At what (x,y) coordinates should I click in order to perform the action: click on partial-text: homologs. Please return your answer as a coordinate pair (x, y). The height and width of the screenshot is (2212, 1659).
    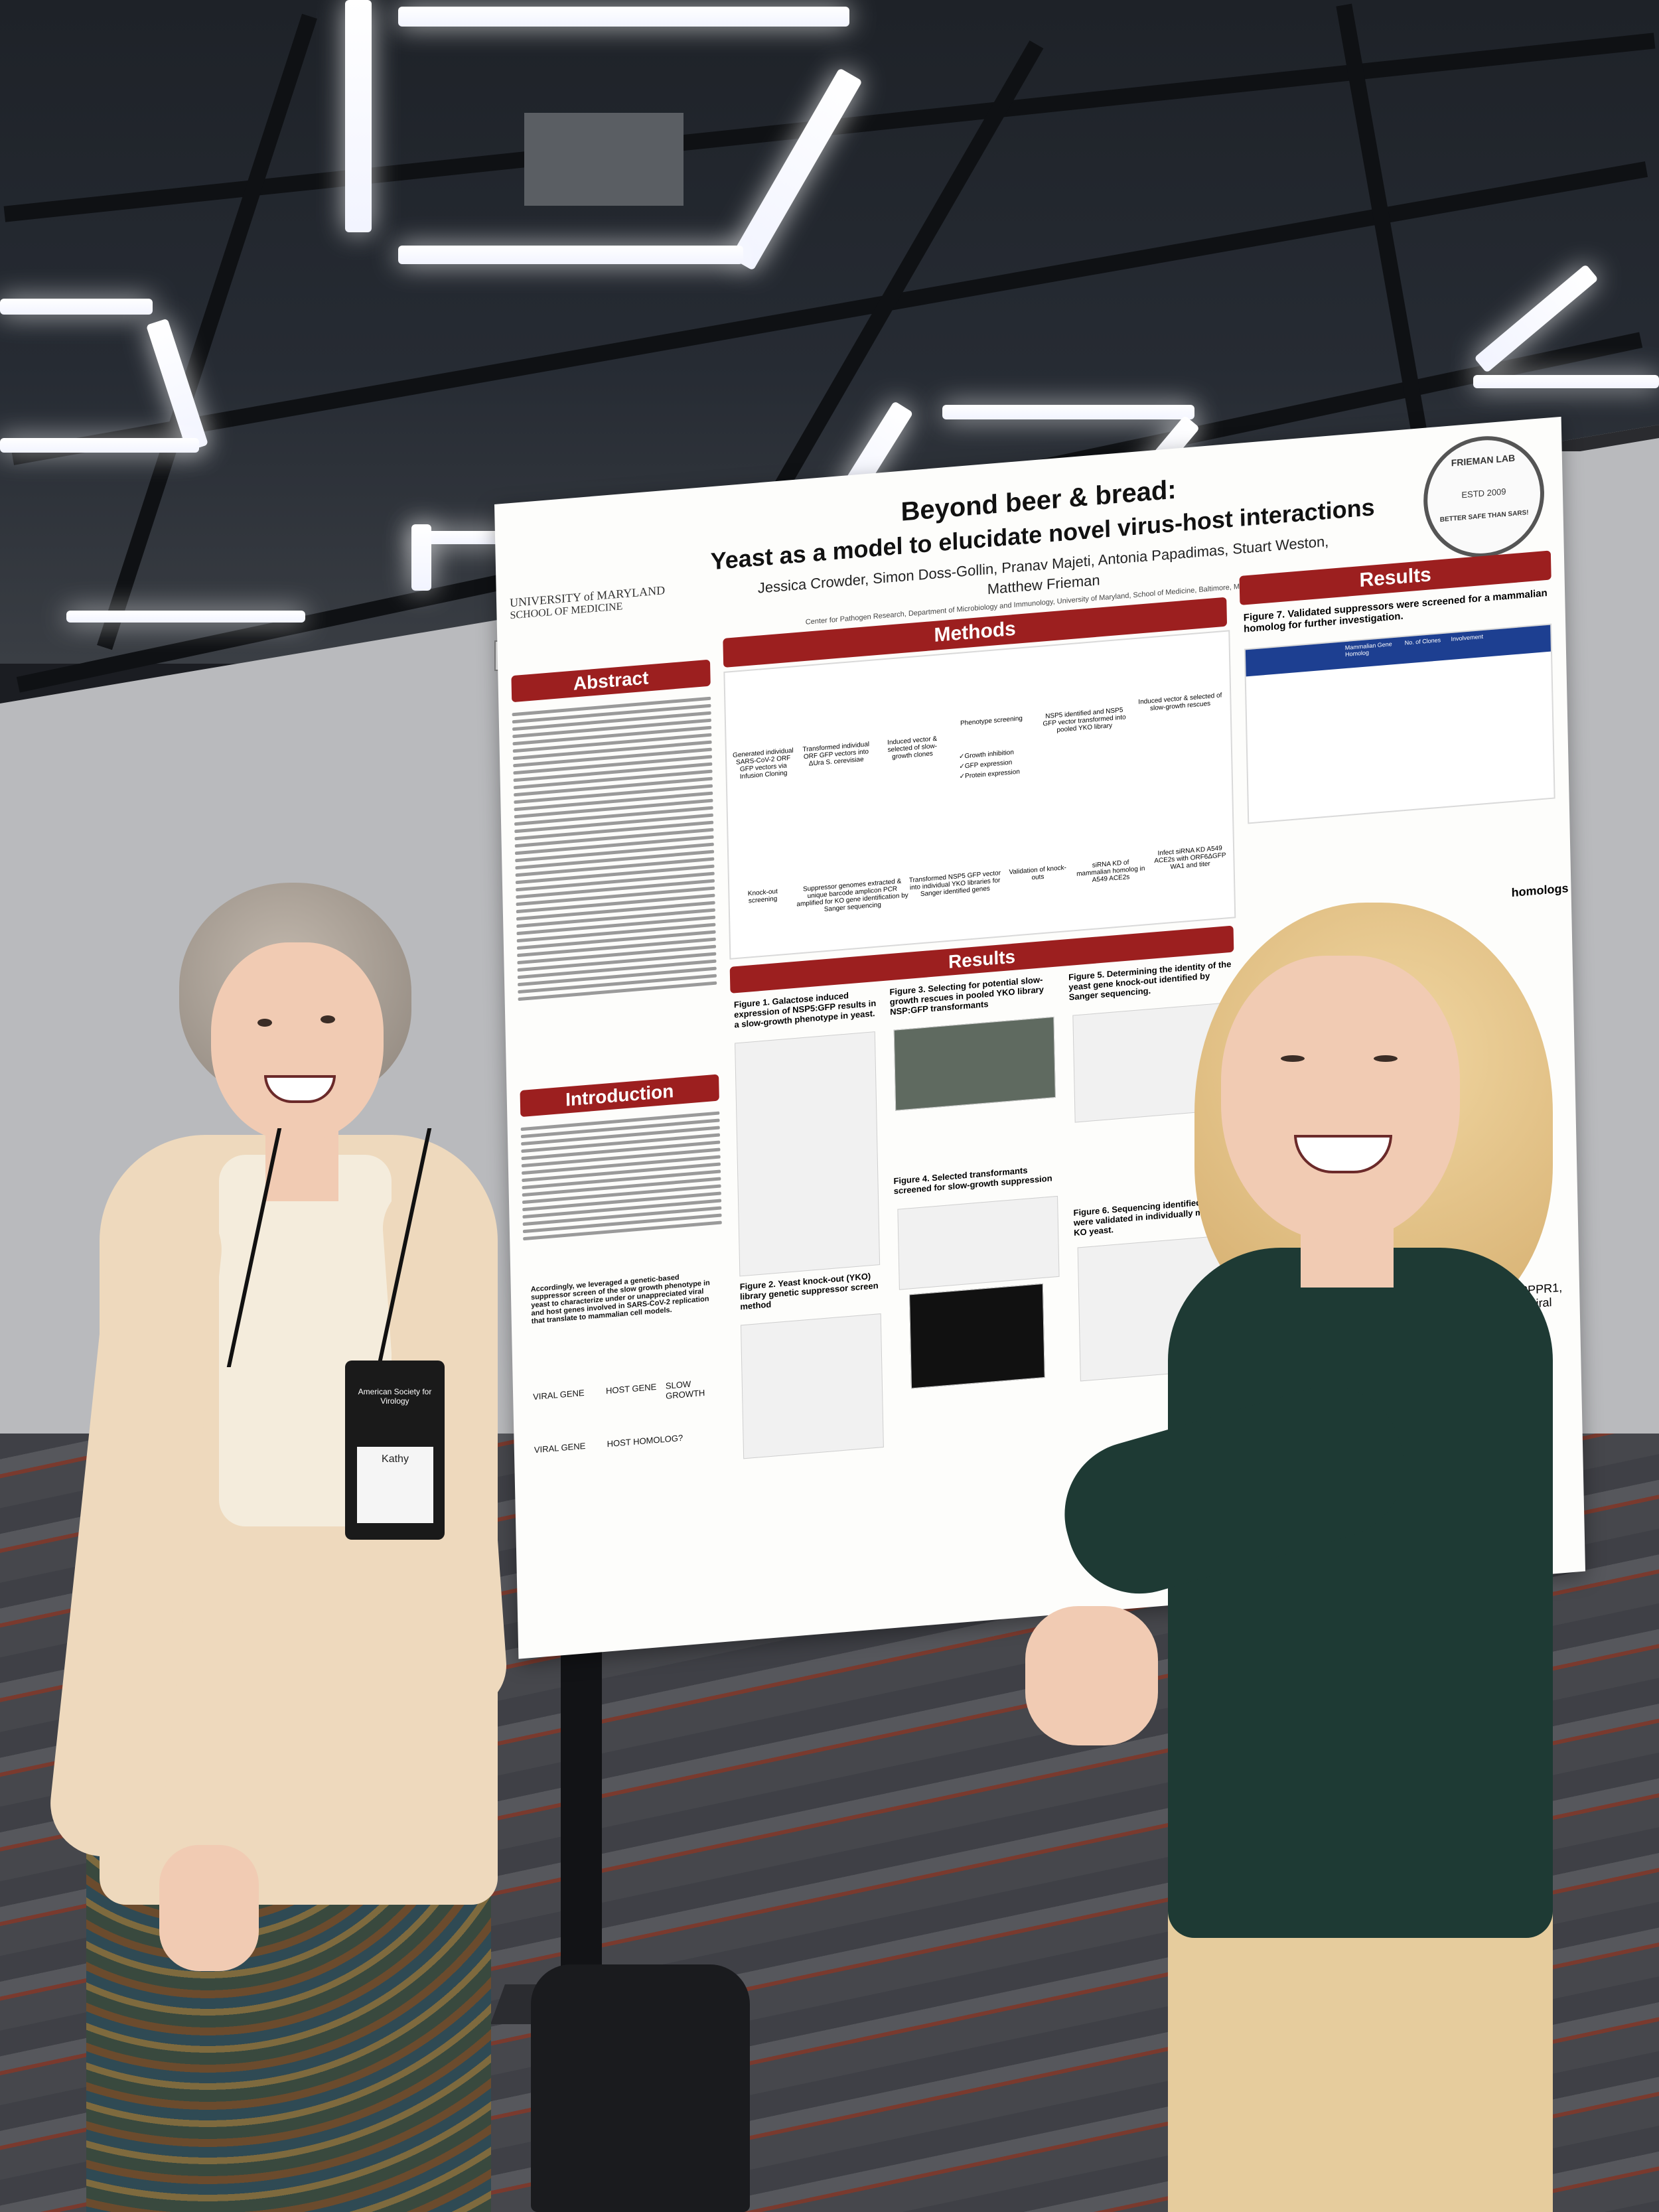
    Looking at the image, I should click on (1540, 891).